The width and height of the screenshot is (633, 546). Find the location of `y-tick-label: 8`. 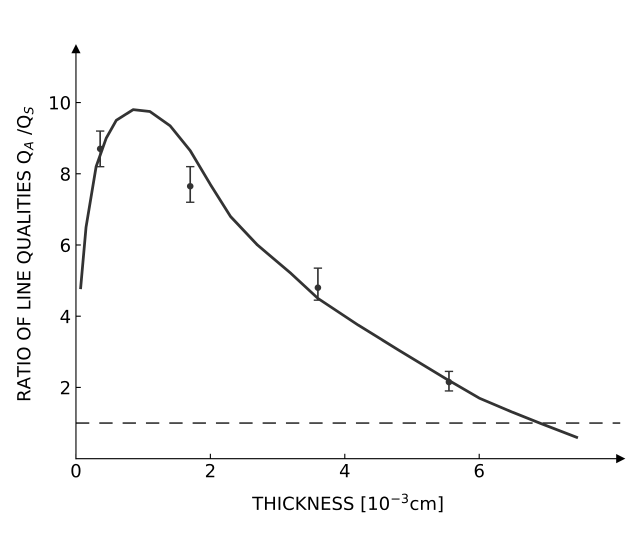

y-tick-label: 8 is located at coordinates (65, 174).